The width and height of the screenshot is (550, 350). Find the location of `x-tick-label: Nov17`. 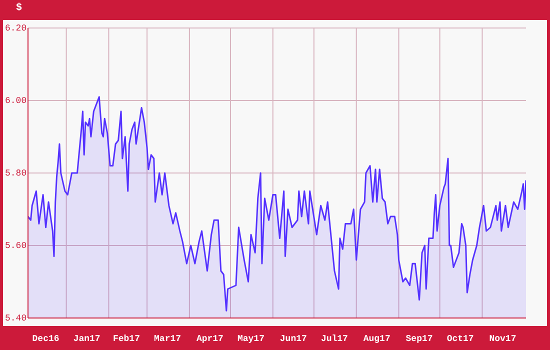

x-tick-label: Nov17 is located at coordinates (502, 339).